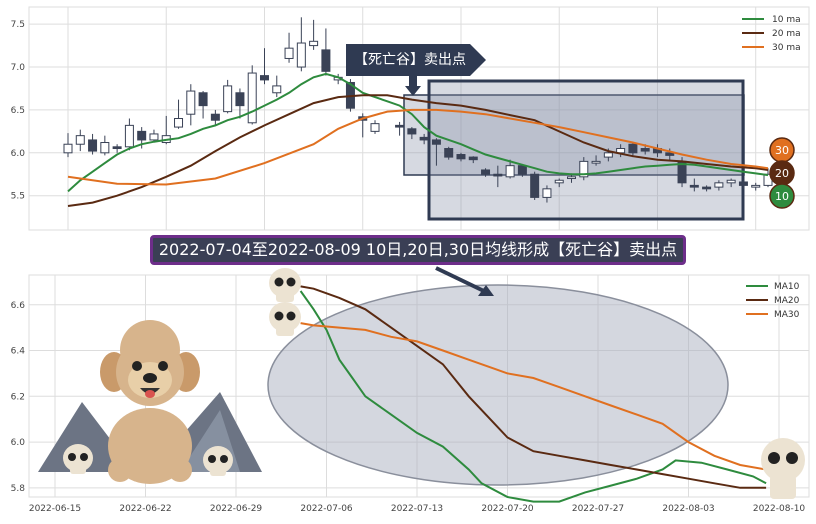 The height and width of the screenshot is (524, 816). What do you see at coordinates (418, 147) in the screenshot?
I see `ma-line-30-ma` at bounding box center [418, 147].